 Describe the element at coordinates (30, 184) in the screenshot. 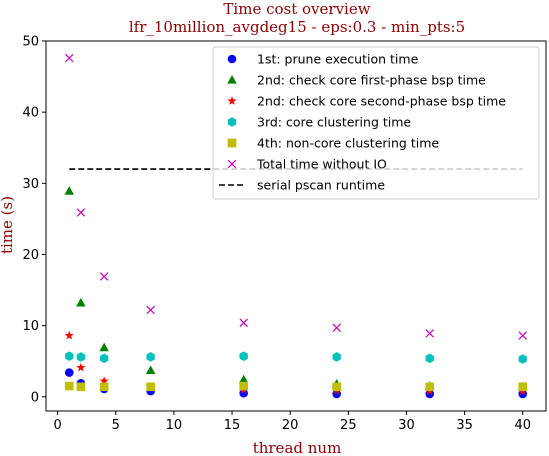

I see `y-tick-label: 30` at that location.